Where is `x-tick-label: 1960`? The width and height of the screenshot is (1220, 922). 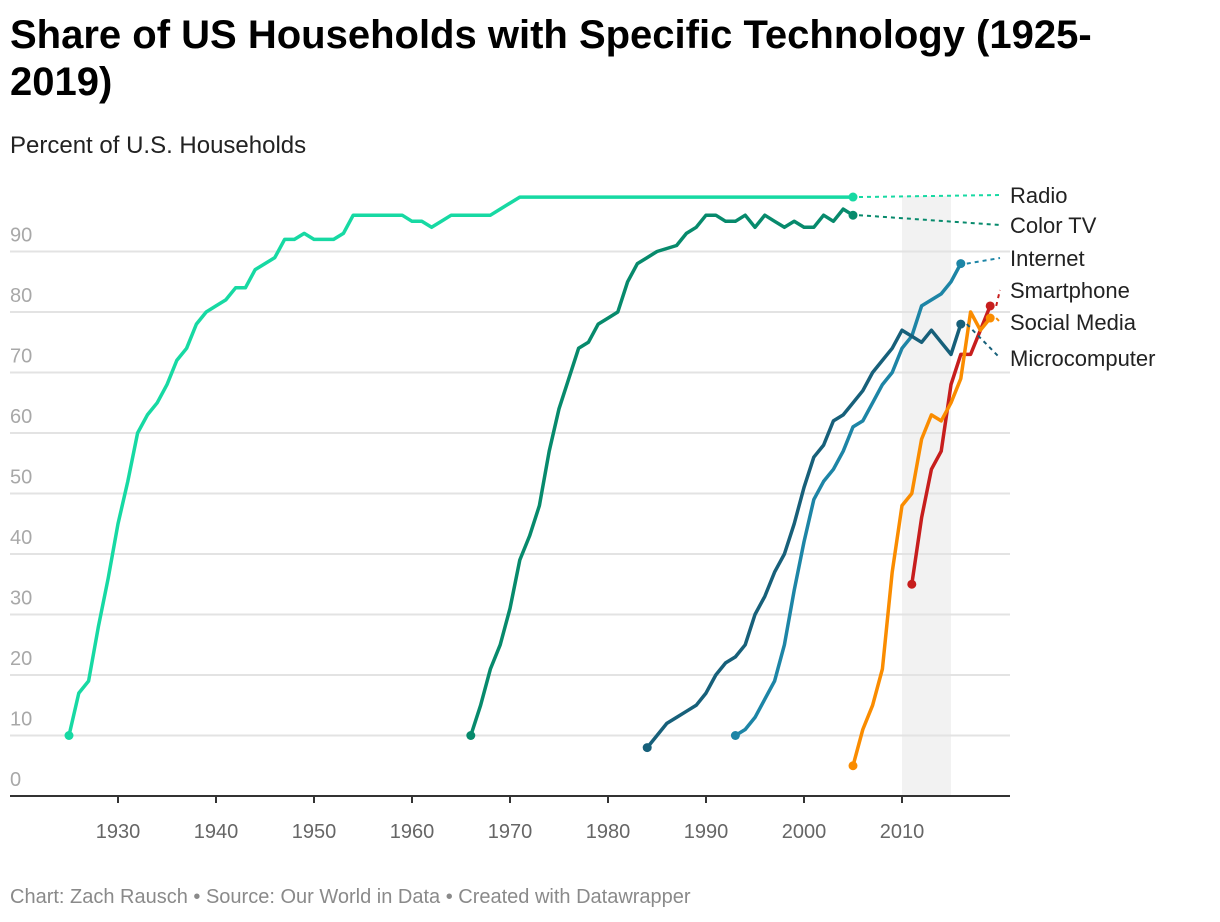
x-tick-label: 1960 is located at coordinates (412, 832).